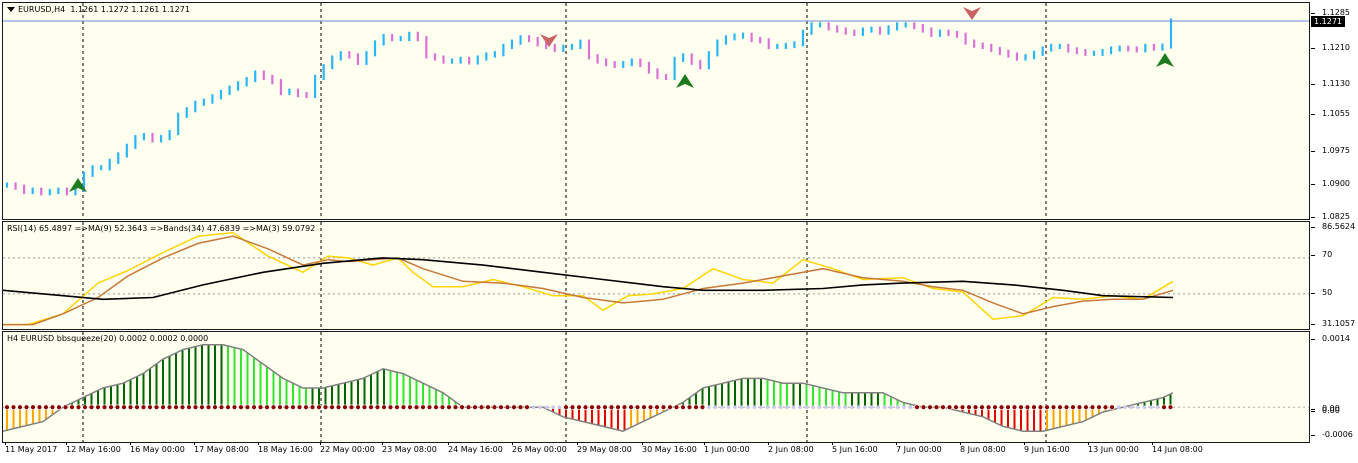  What do you see at coordinates (11, 9) in the screenshot?
I see `menu-arrow-icon` at bounding box center [11, 9].